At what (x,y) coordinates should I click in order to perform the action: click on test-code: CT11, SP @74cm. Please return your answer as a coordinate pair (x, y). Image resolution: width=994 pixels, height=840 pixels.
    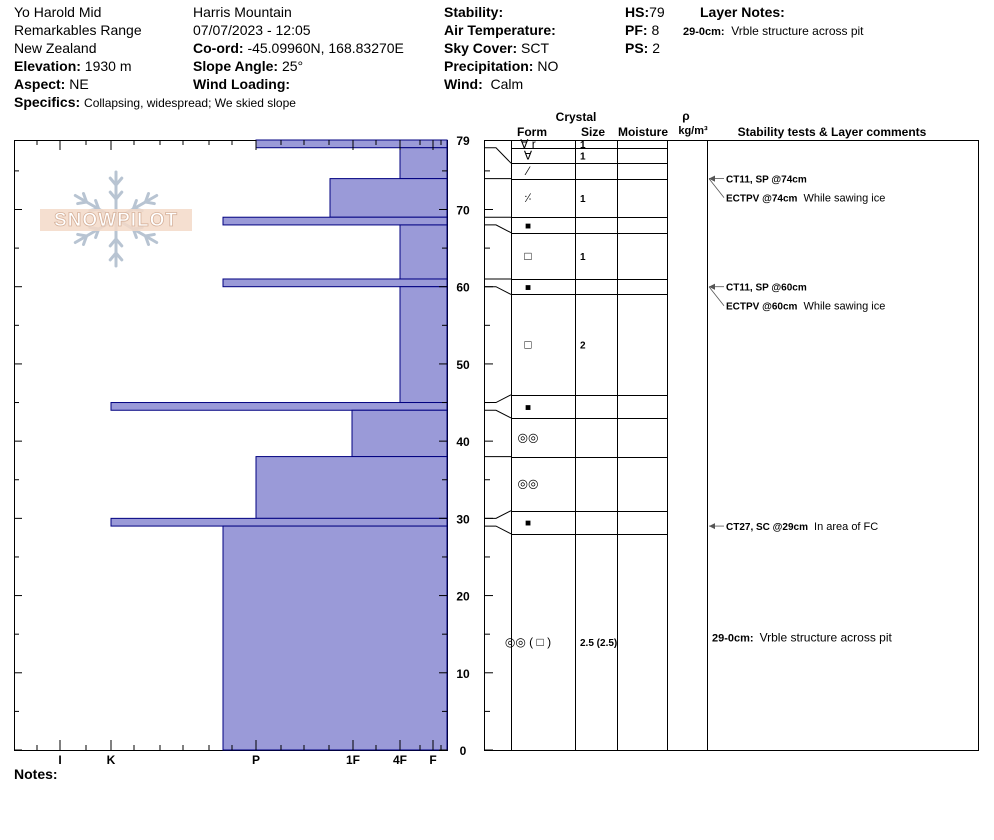
    Looking at the image, I should click on (766, 180).